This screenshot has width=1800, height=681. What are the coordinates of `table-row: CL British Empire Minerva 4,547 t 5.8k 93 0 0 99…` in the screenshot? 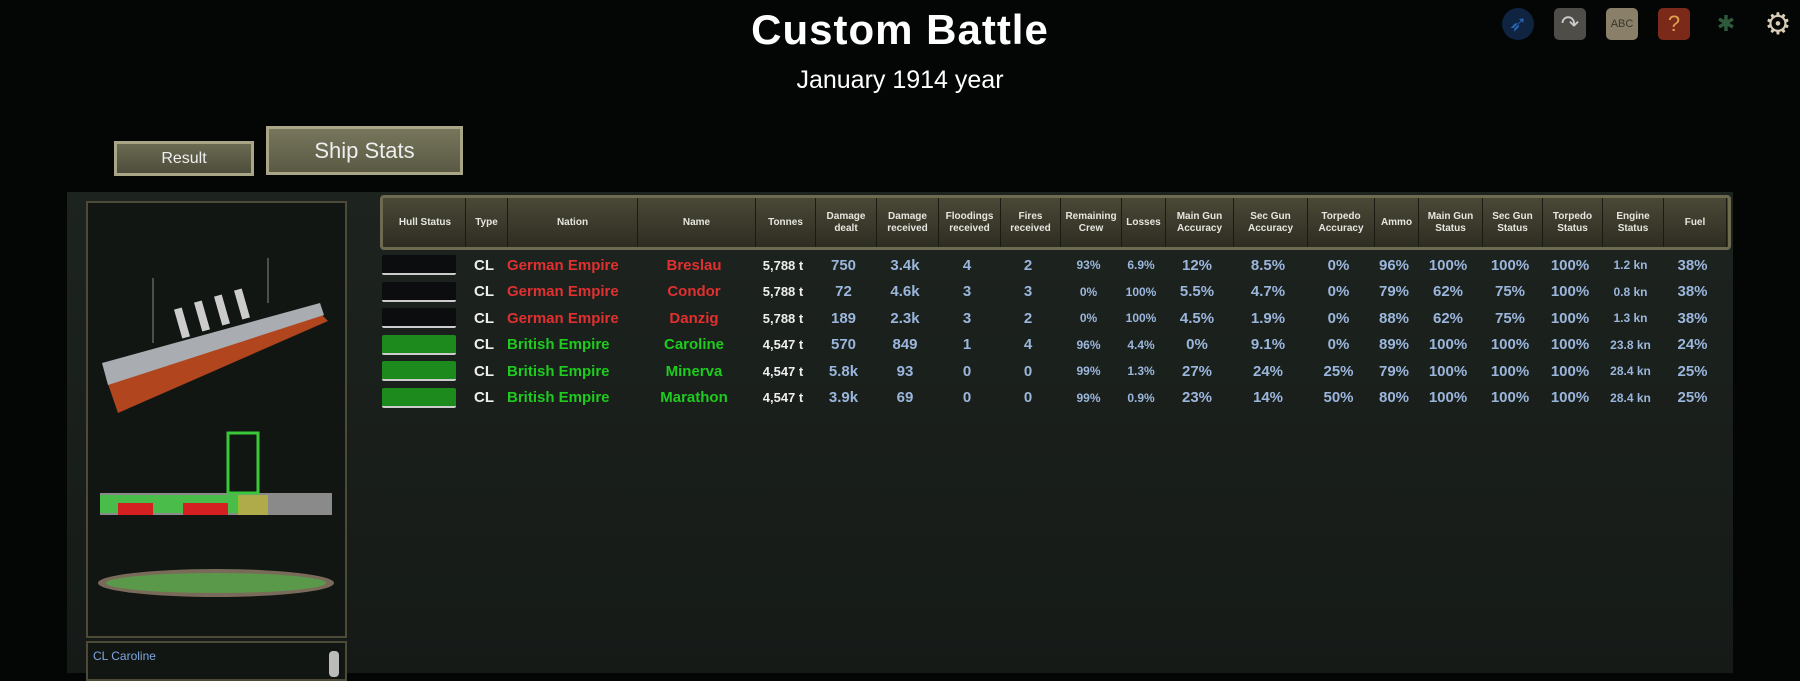 It's located at (1057, 371).